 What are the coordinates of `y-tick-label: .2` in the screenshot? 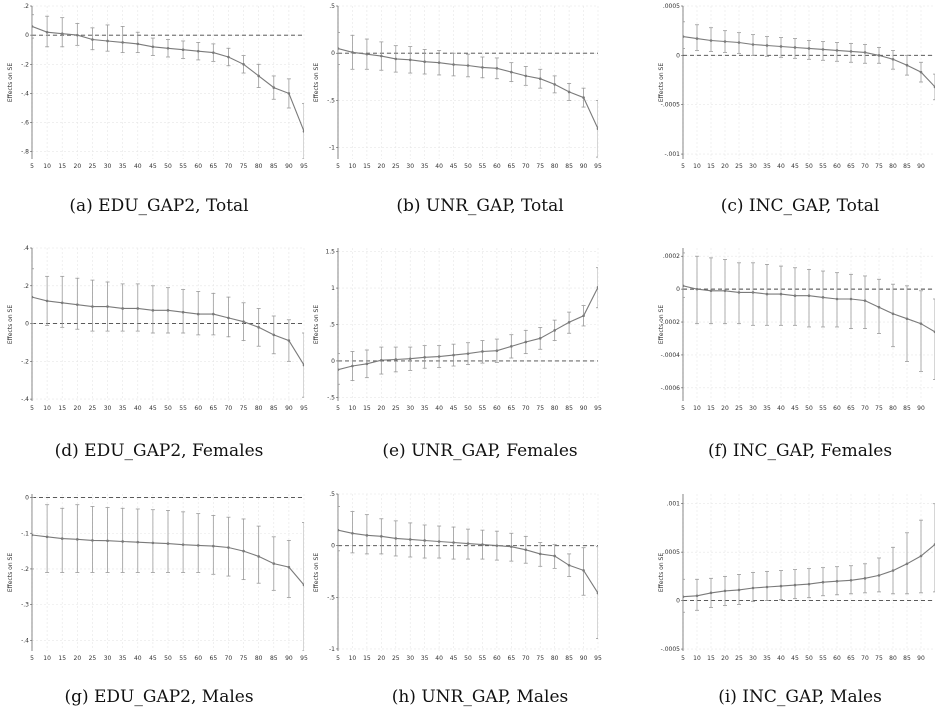 It's located at (26, 6).